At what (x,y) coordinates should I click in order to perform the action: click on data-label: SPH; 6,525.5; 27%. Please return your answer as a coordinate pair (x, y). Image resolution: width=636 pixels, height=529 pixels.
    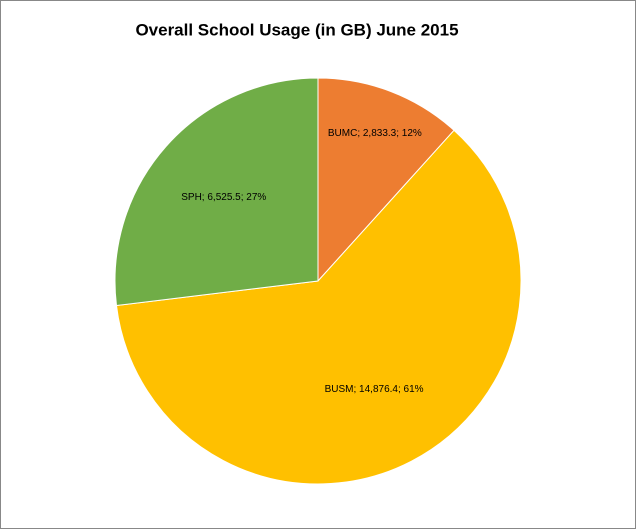
    Looking at the image, I should click on (223, 197).